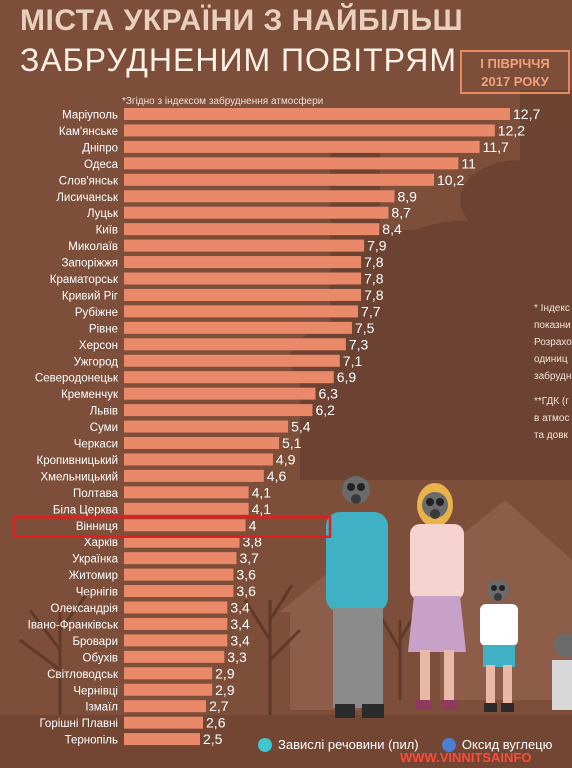 Image resolution: width=572 pixels, height=768 pixels. I want to click on legend-label-carbon-monoxide: Оксид вуглецю, so click(507, 745).